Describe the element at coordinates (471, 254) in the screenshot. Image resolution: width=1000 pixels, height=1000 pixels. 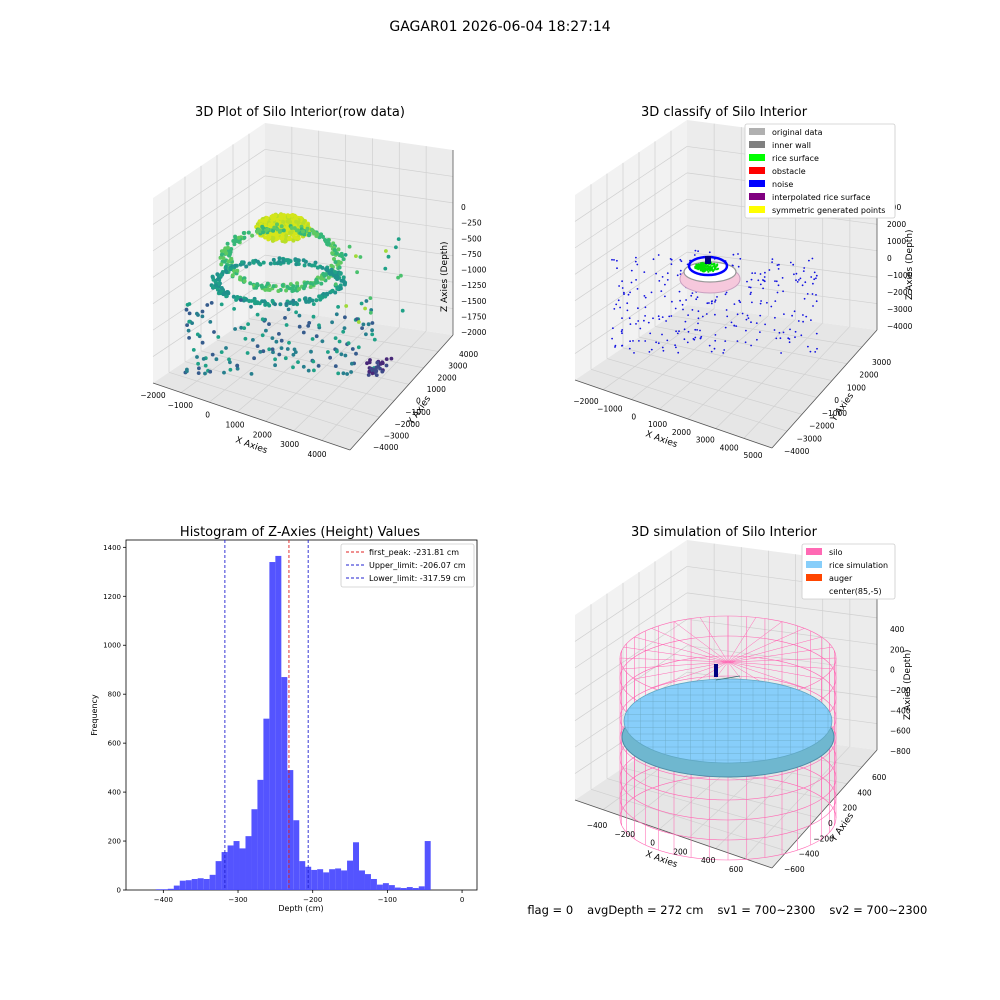
I see `z-tick-label: −750` at that location.